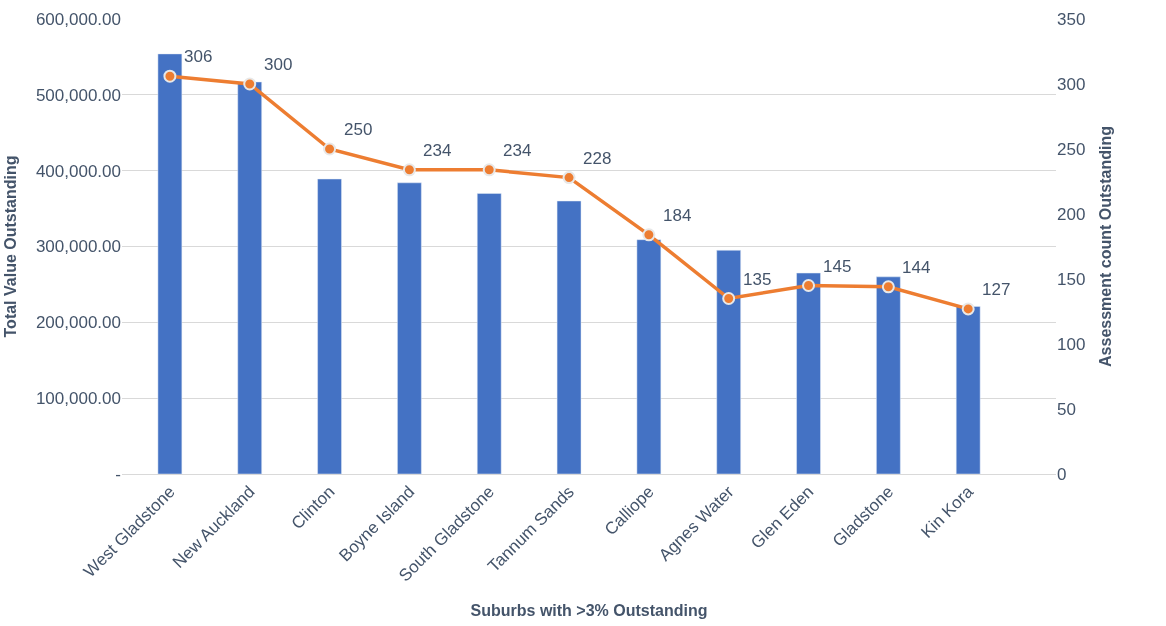  I want to click on y2-tick-label: 200, so click(1071, 214).